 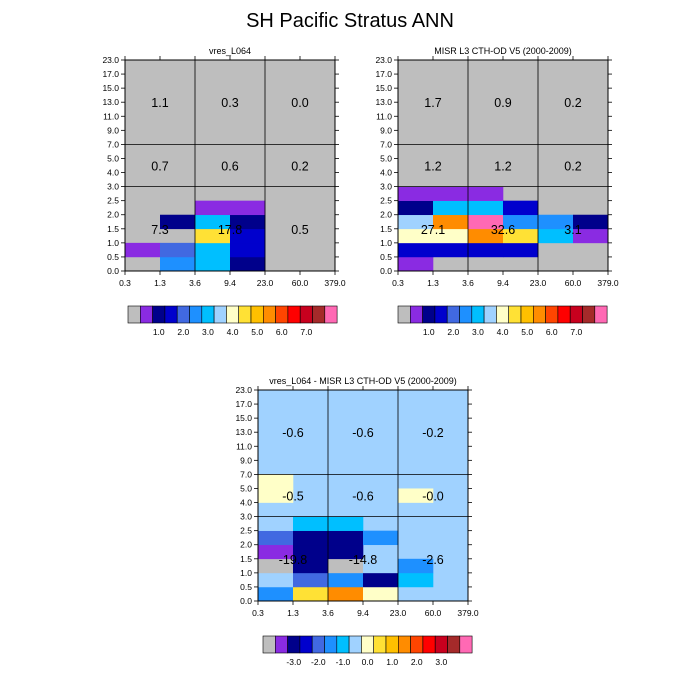 What do you see at coordinates (113, 201) in the screenshot?
I see `y-tick-label: 2.5` at bounding box center [113, 201].